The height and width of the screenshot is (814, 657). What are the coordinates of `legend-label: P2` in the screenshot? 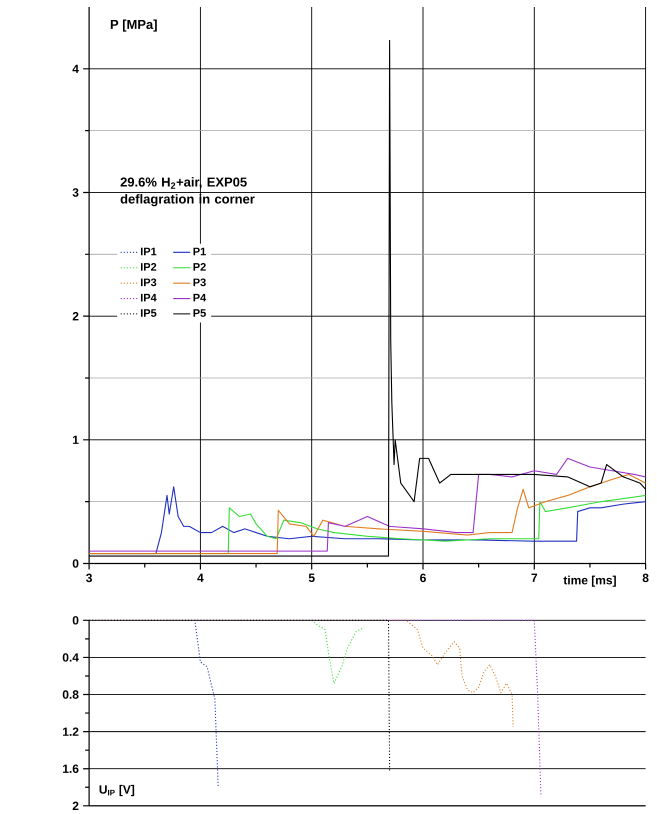 It's located at (200, 267).